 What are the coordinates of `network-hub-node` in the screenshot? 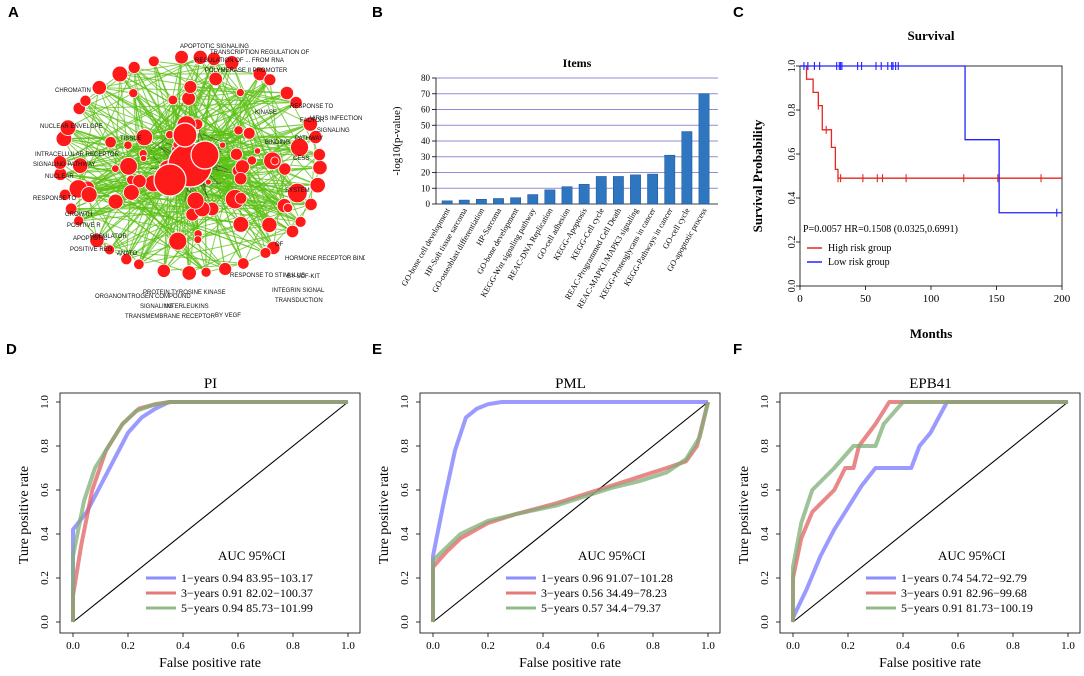 It's located at (170, 180).